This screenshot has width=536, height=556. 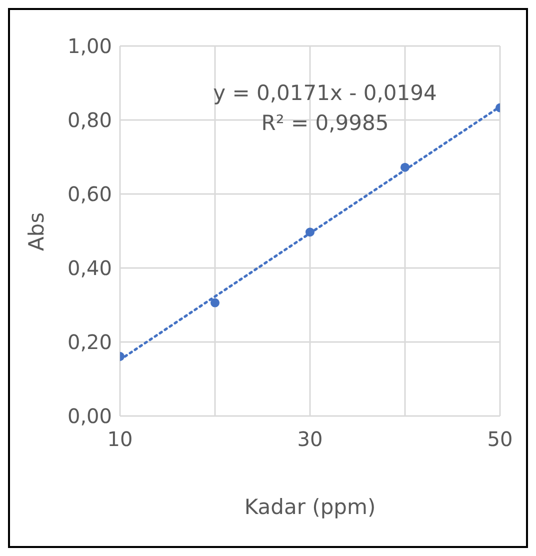 What do you see at coordinates (310, 439) in the screenshot?
I see `x-tick-label: 30` at bounding box center [310, 439].